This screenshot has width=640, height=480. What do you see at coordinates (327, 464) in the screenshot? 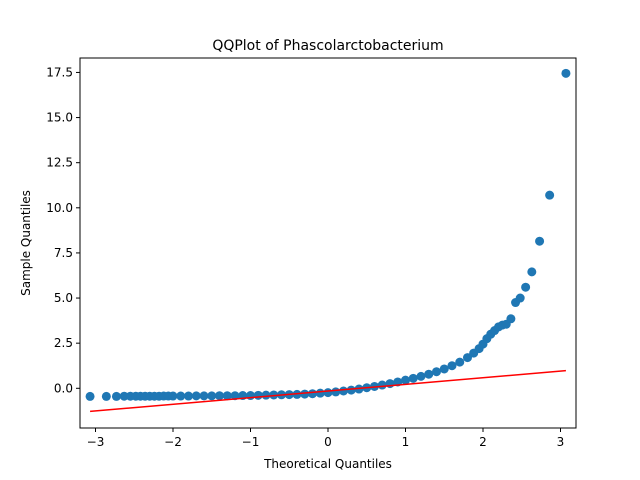
I see `x-axis-label: Theoretical Quantiles` at bounding box center [327, 464].